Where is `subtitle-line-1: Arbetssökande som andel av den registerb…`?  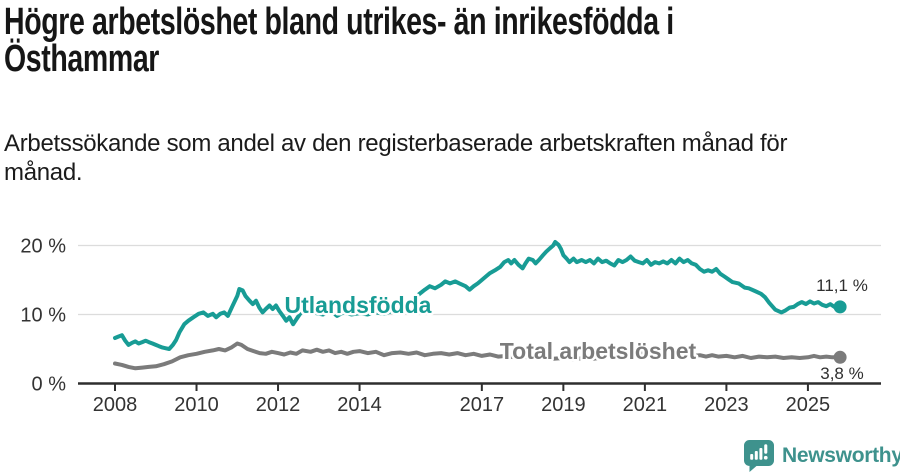
subtitle-line-1: Arbetssökande som andel av den registerb… is located at coordinates (396, 143).